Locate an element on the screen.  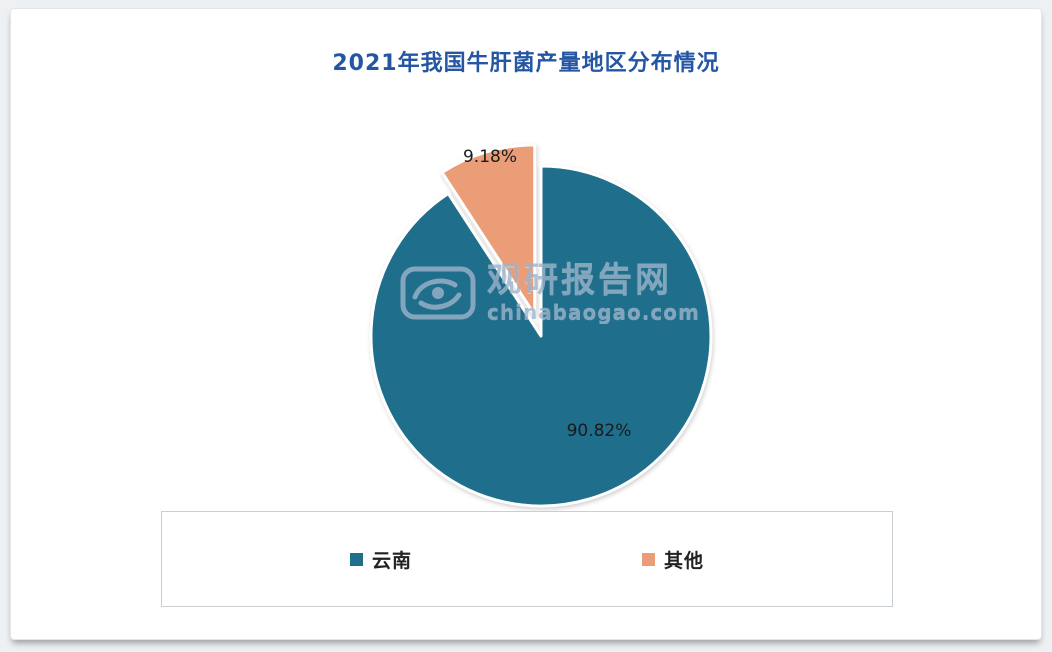
data-label-other: 9.18% is located at coordinates (489, 157).